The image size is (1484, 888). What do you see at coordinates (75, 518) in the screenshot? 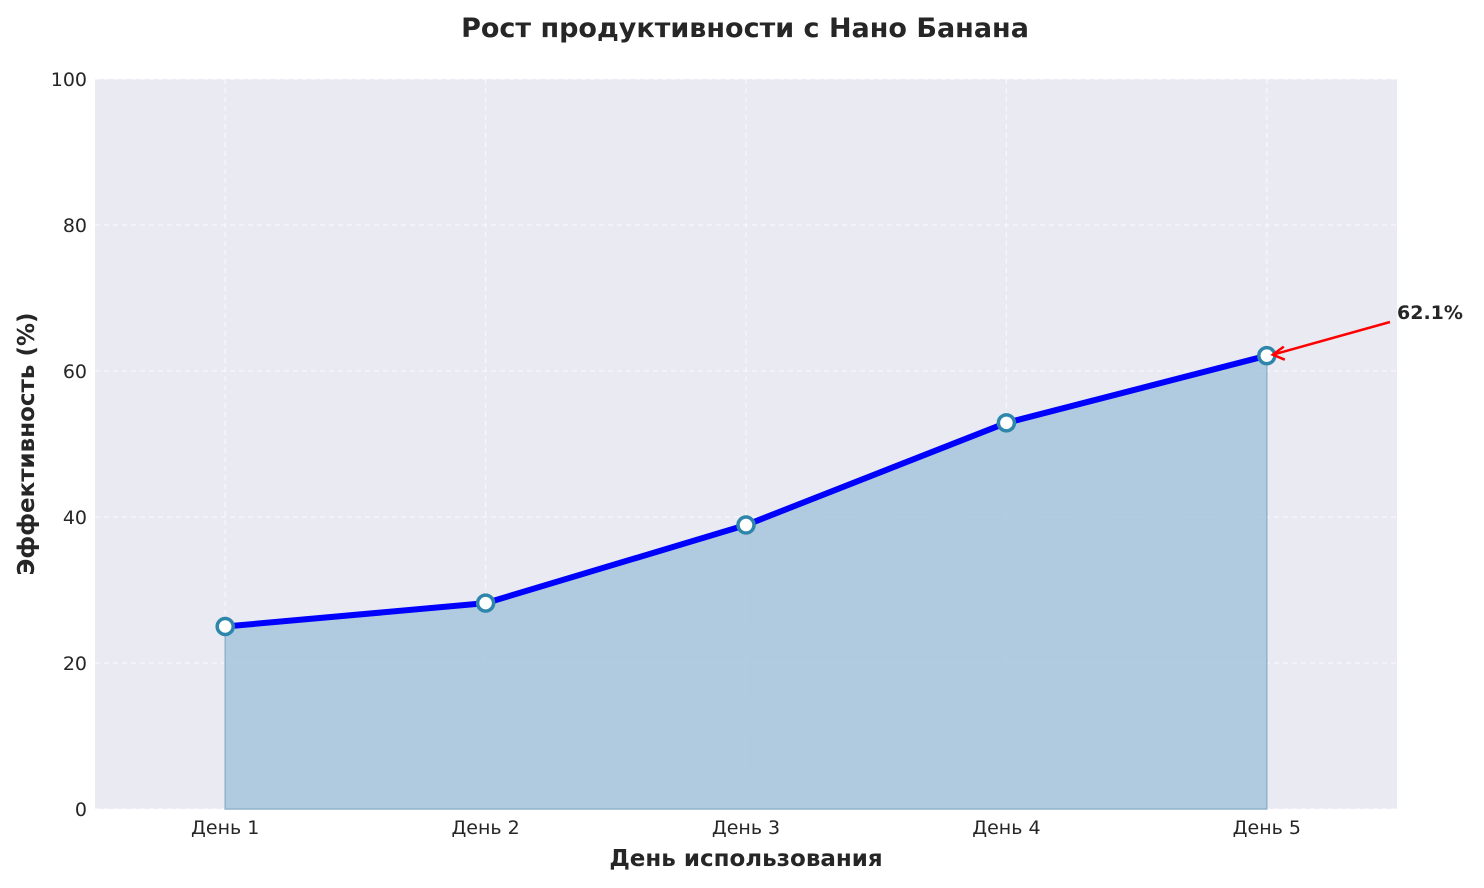
I see `y-tick-label: 40` at bounding box center [75, 518].